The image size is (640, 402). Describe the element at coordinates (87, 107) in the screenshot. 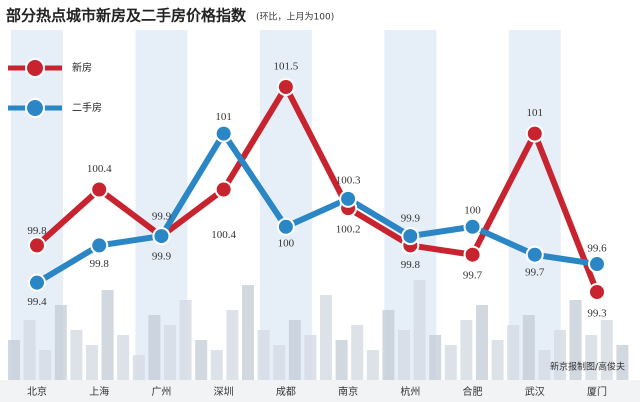

I see `legend-label: 二手房` at that location.